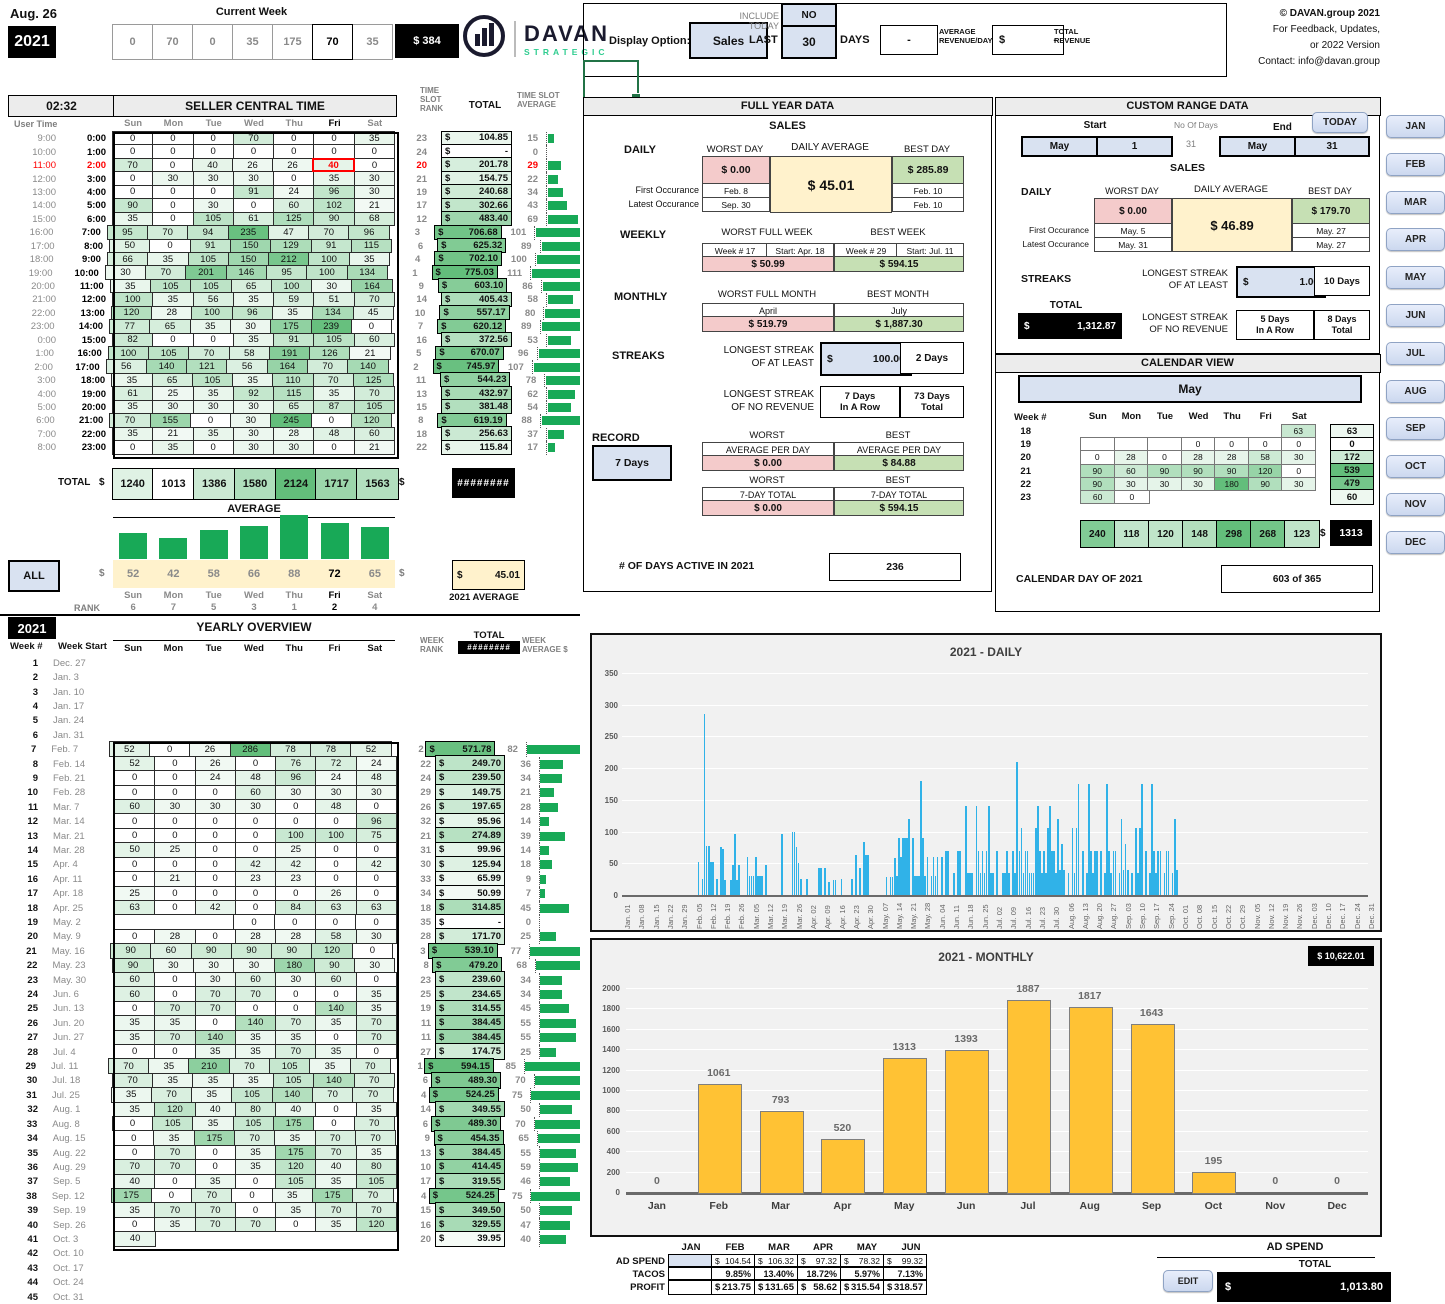 The image size is (1445, 1304). Describe the element at coordinates (735, 149) in the screenshot. I see `worst-day-label: WORST DAY` at that location.